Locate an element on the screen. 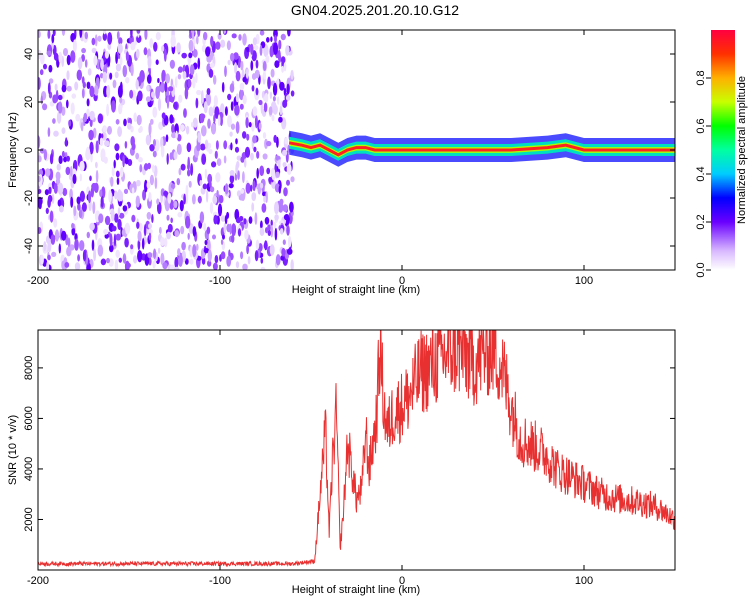 This screenshot has width=750, height=600. snr-ytick-label: 8000 is located at coordinates (29, 368).